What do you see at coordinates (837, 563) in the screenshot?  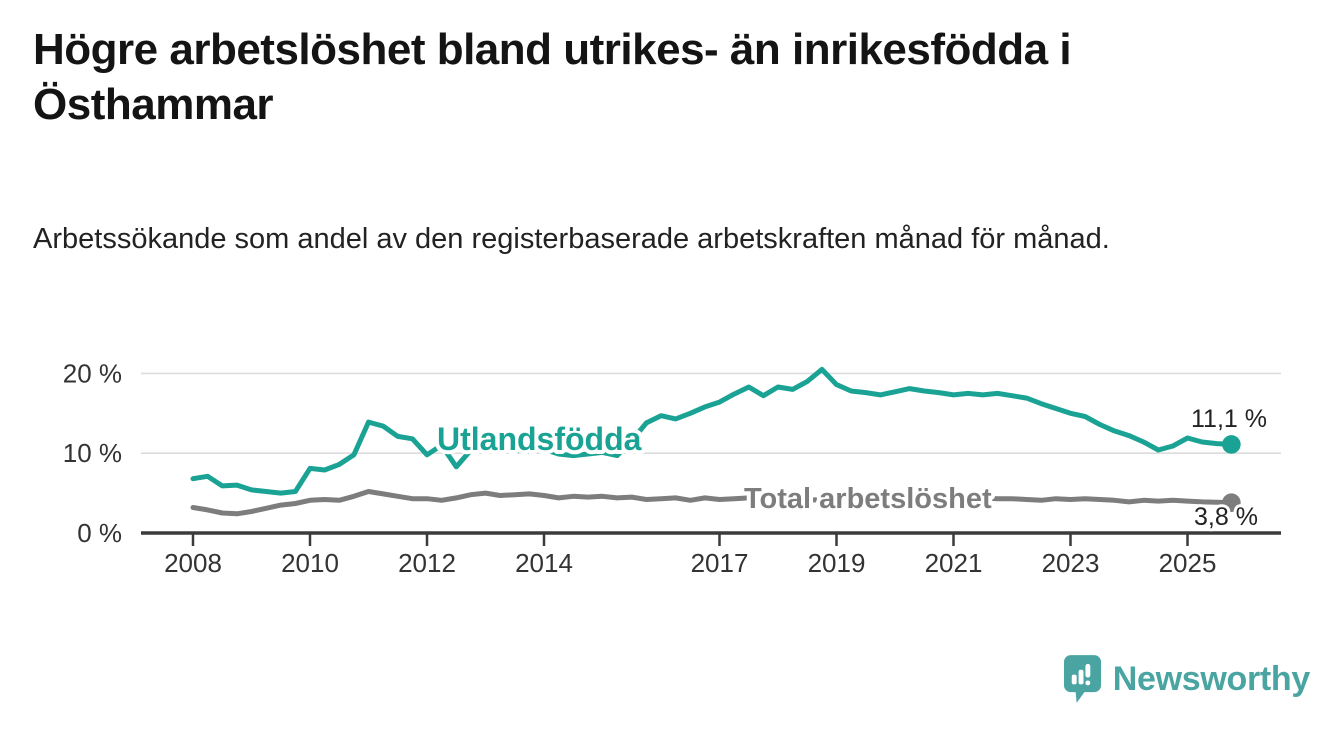 I see `x-tick-label: 2019` at bounding box center [837, 563].